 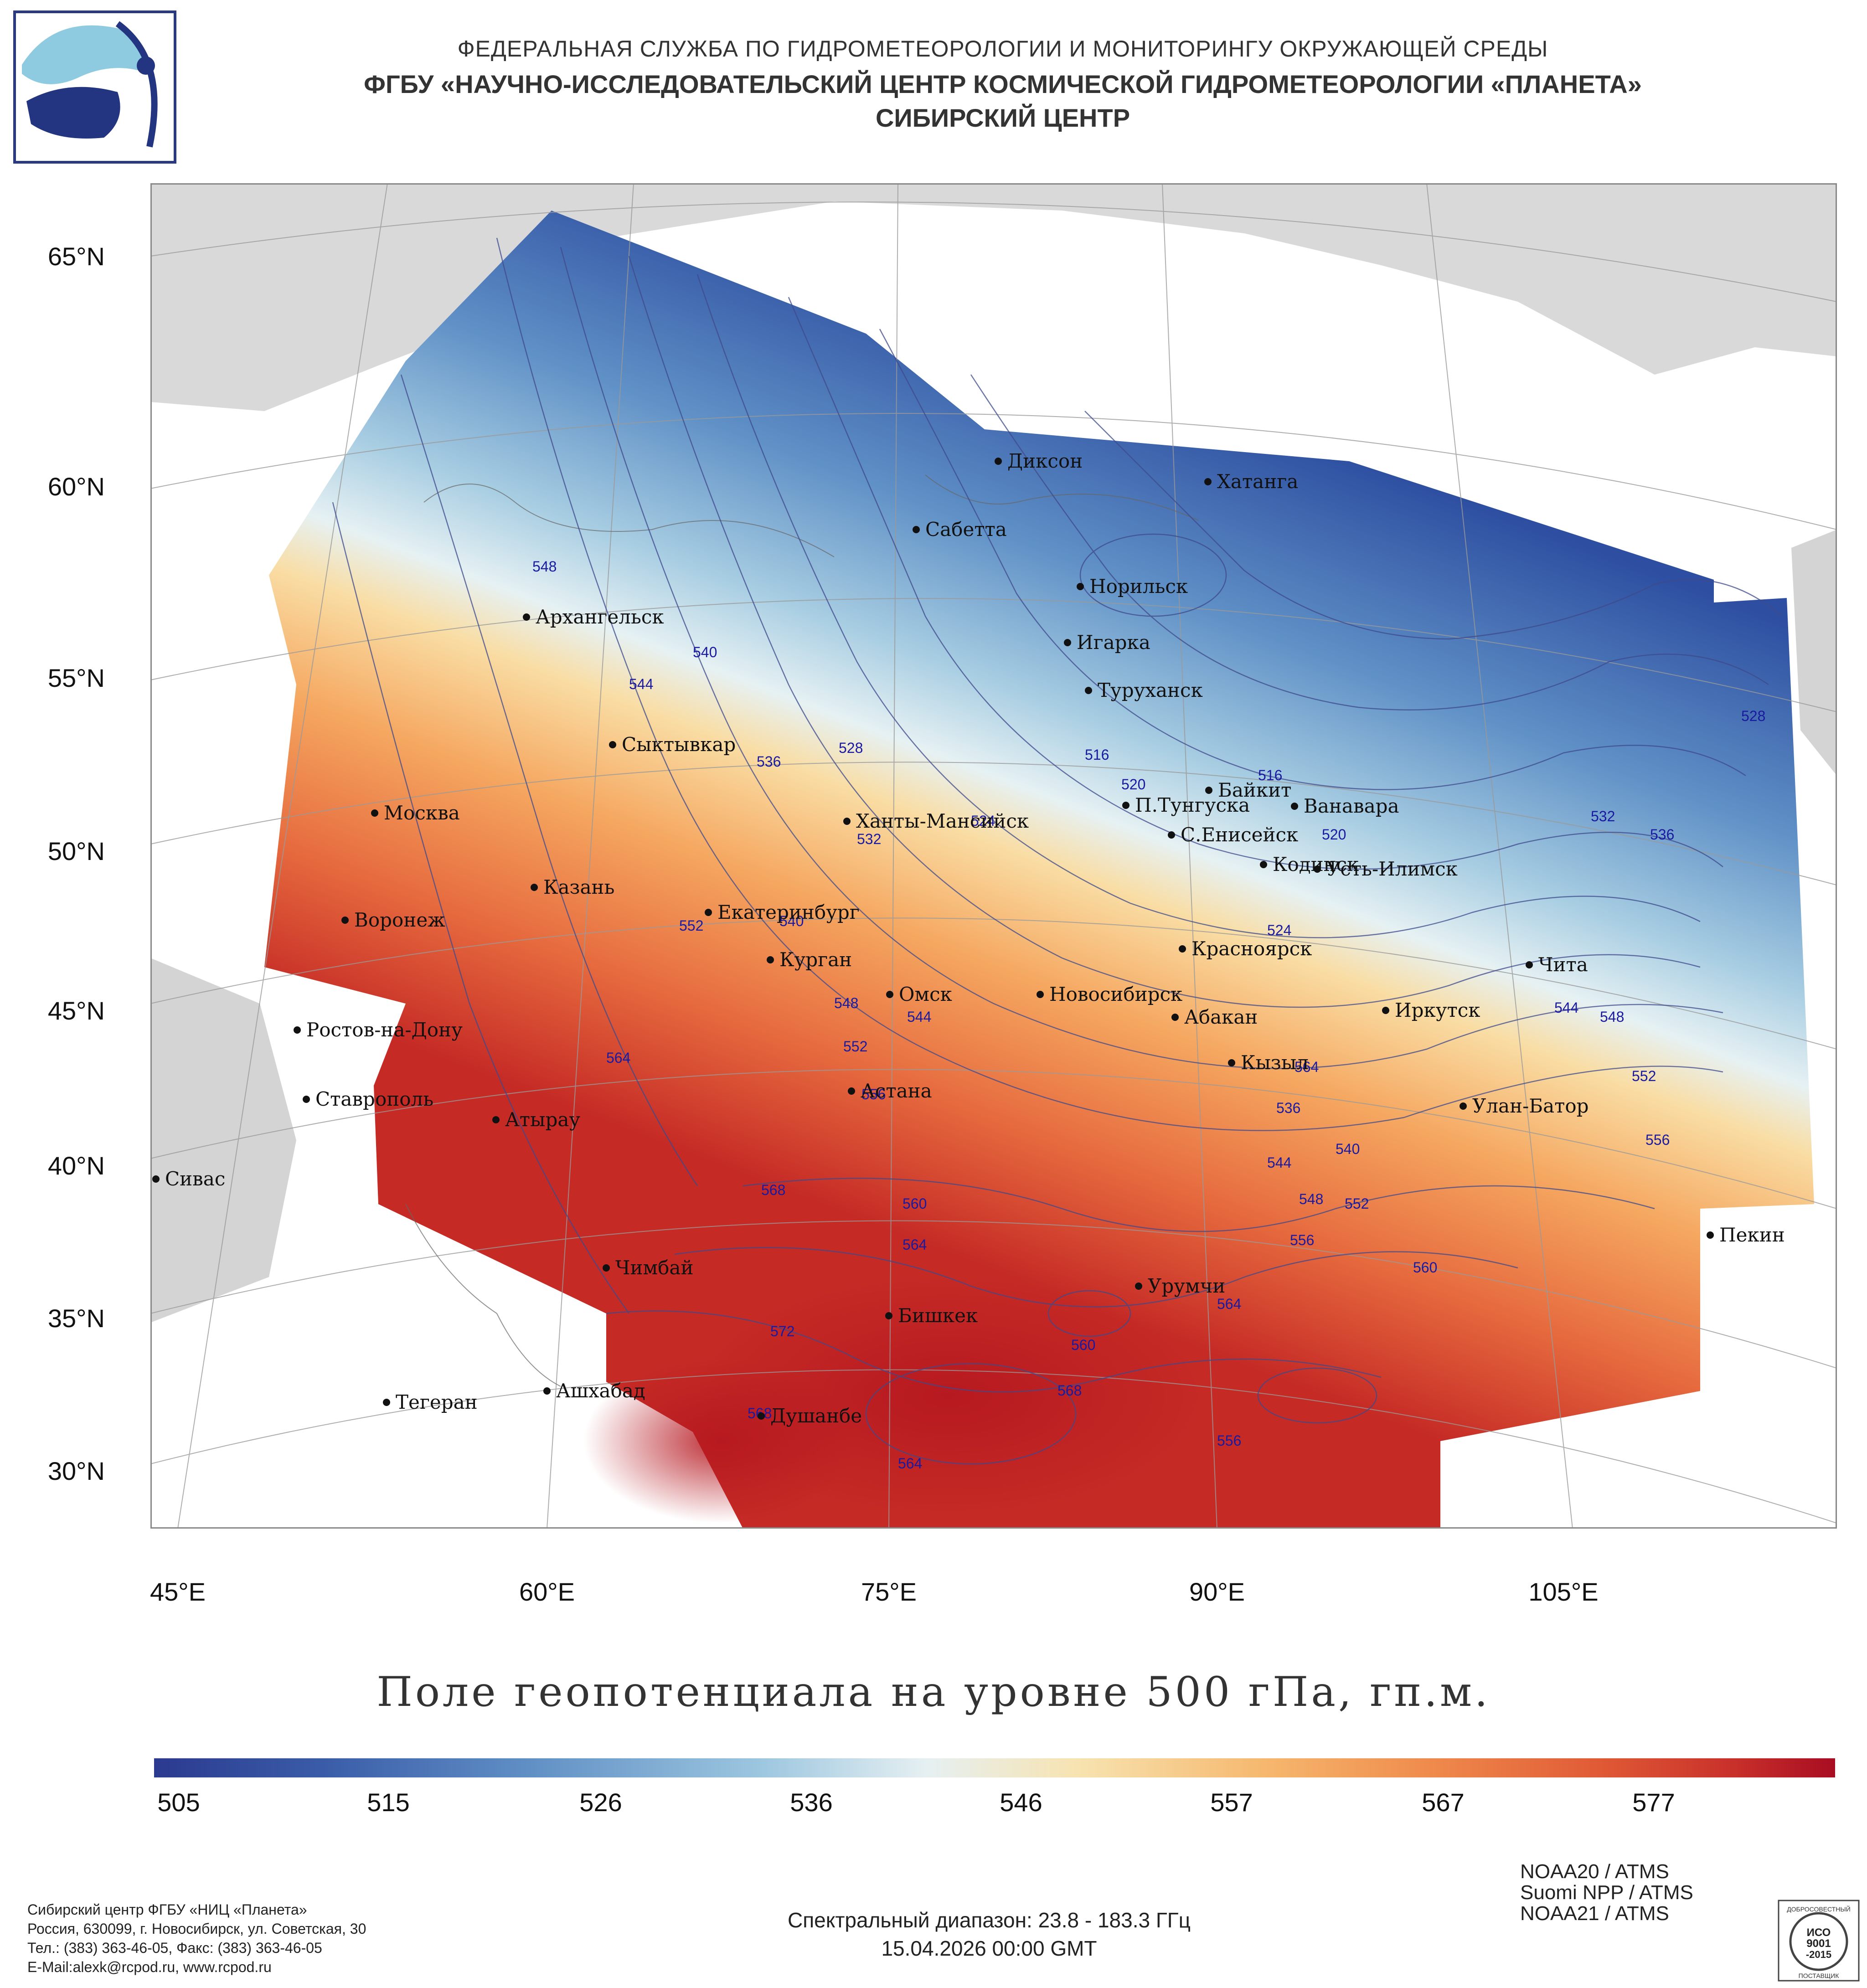 I want to click on city-abakan: Абакан, so click(x=1214, y=1017).